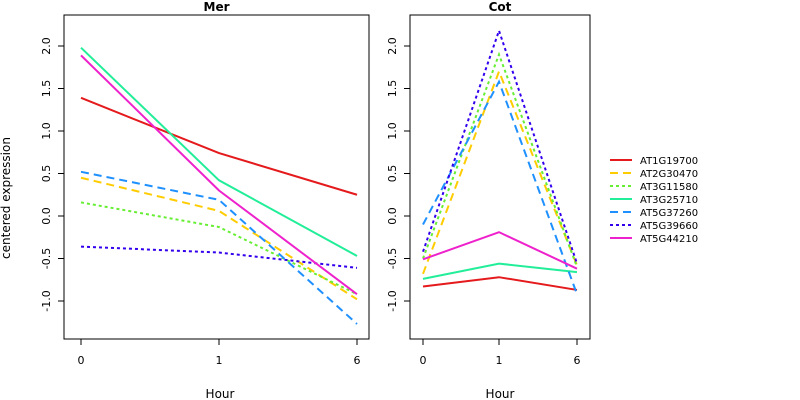 The height and width of the screenshot is (400, 800). What do you see at coordinates (669, 187) in the screenshot?
I see `legend-label-at3g11580: AT3G11580` at bounding box center [669, 187].